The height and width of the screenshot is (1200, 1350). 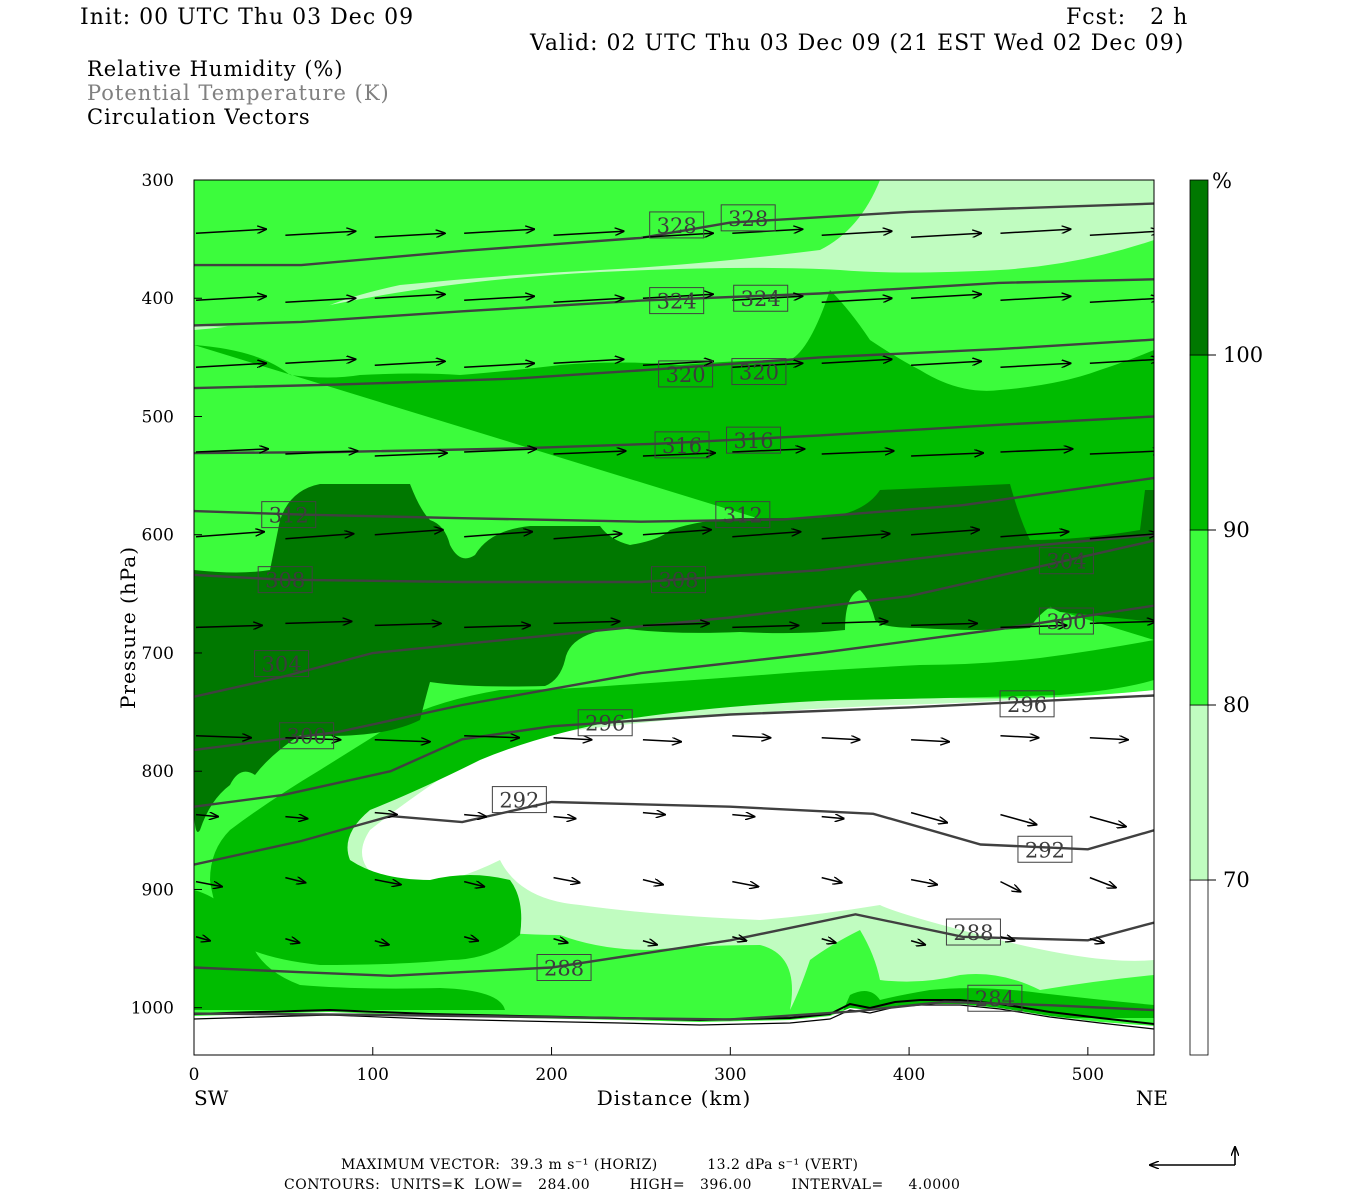 I want to click on x-tick-label: 400, so click(x=909, y=1075).